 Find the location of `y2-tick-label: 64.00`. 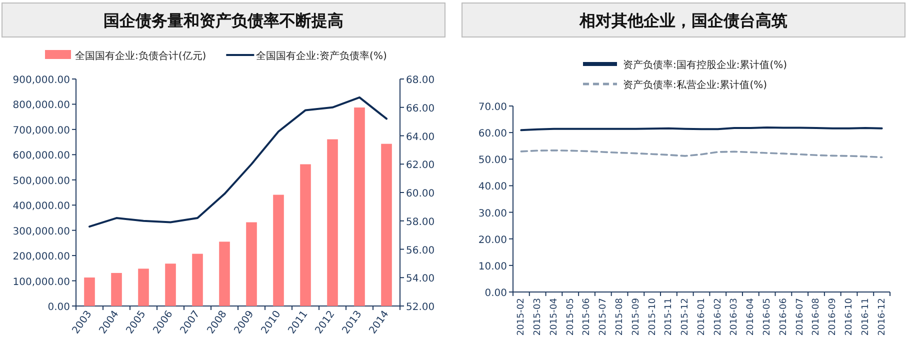

y2-tick-label: 64.00 is located at coordinates (420, 137).